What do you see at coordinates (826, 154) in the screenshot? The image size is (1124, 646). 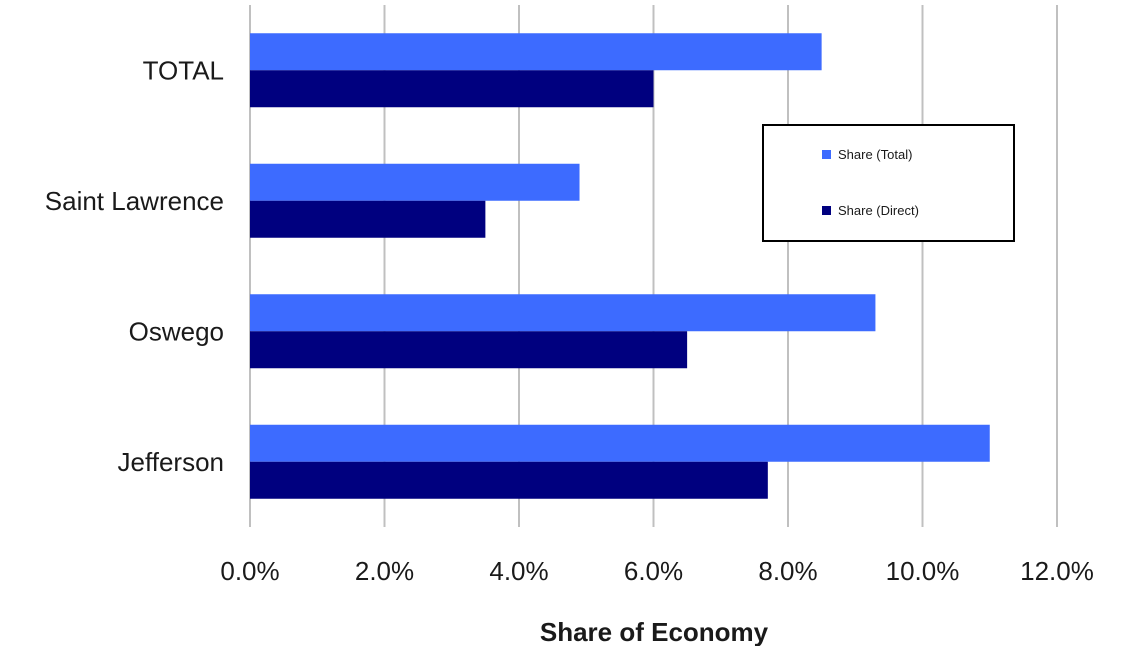 I see `legend-swatch-share-total` at bounding box center [826, 154].